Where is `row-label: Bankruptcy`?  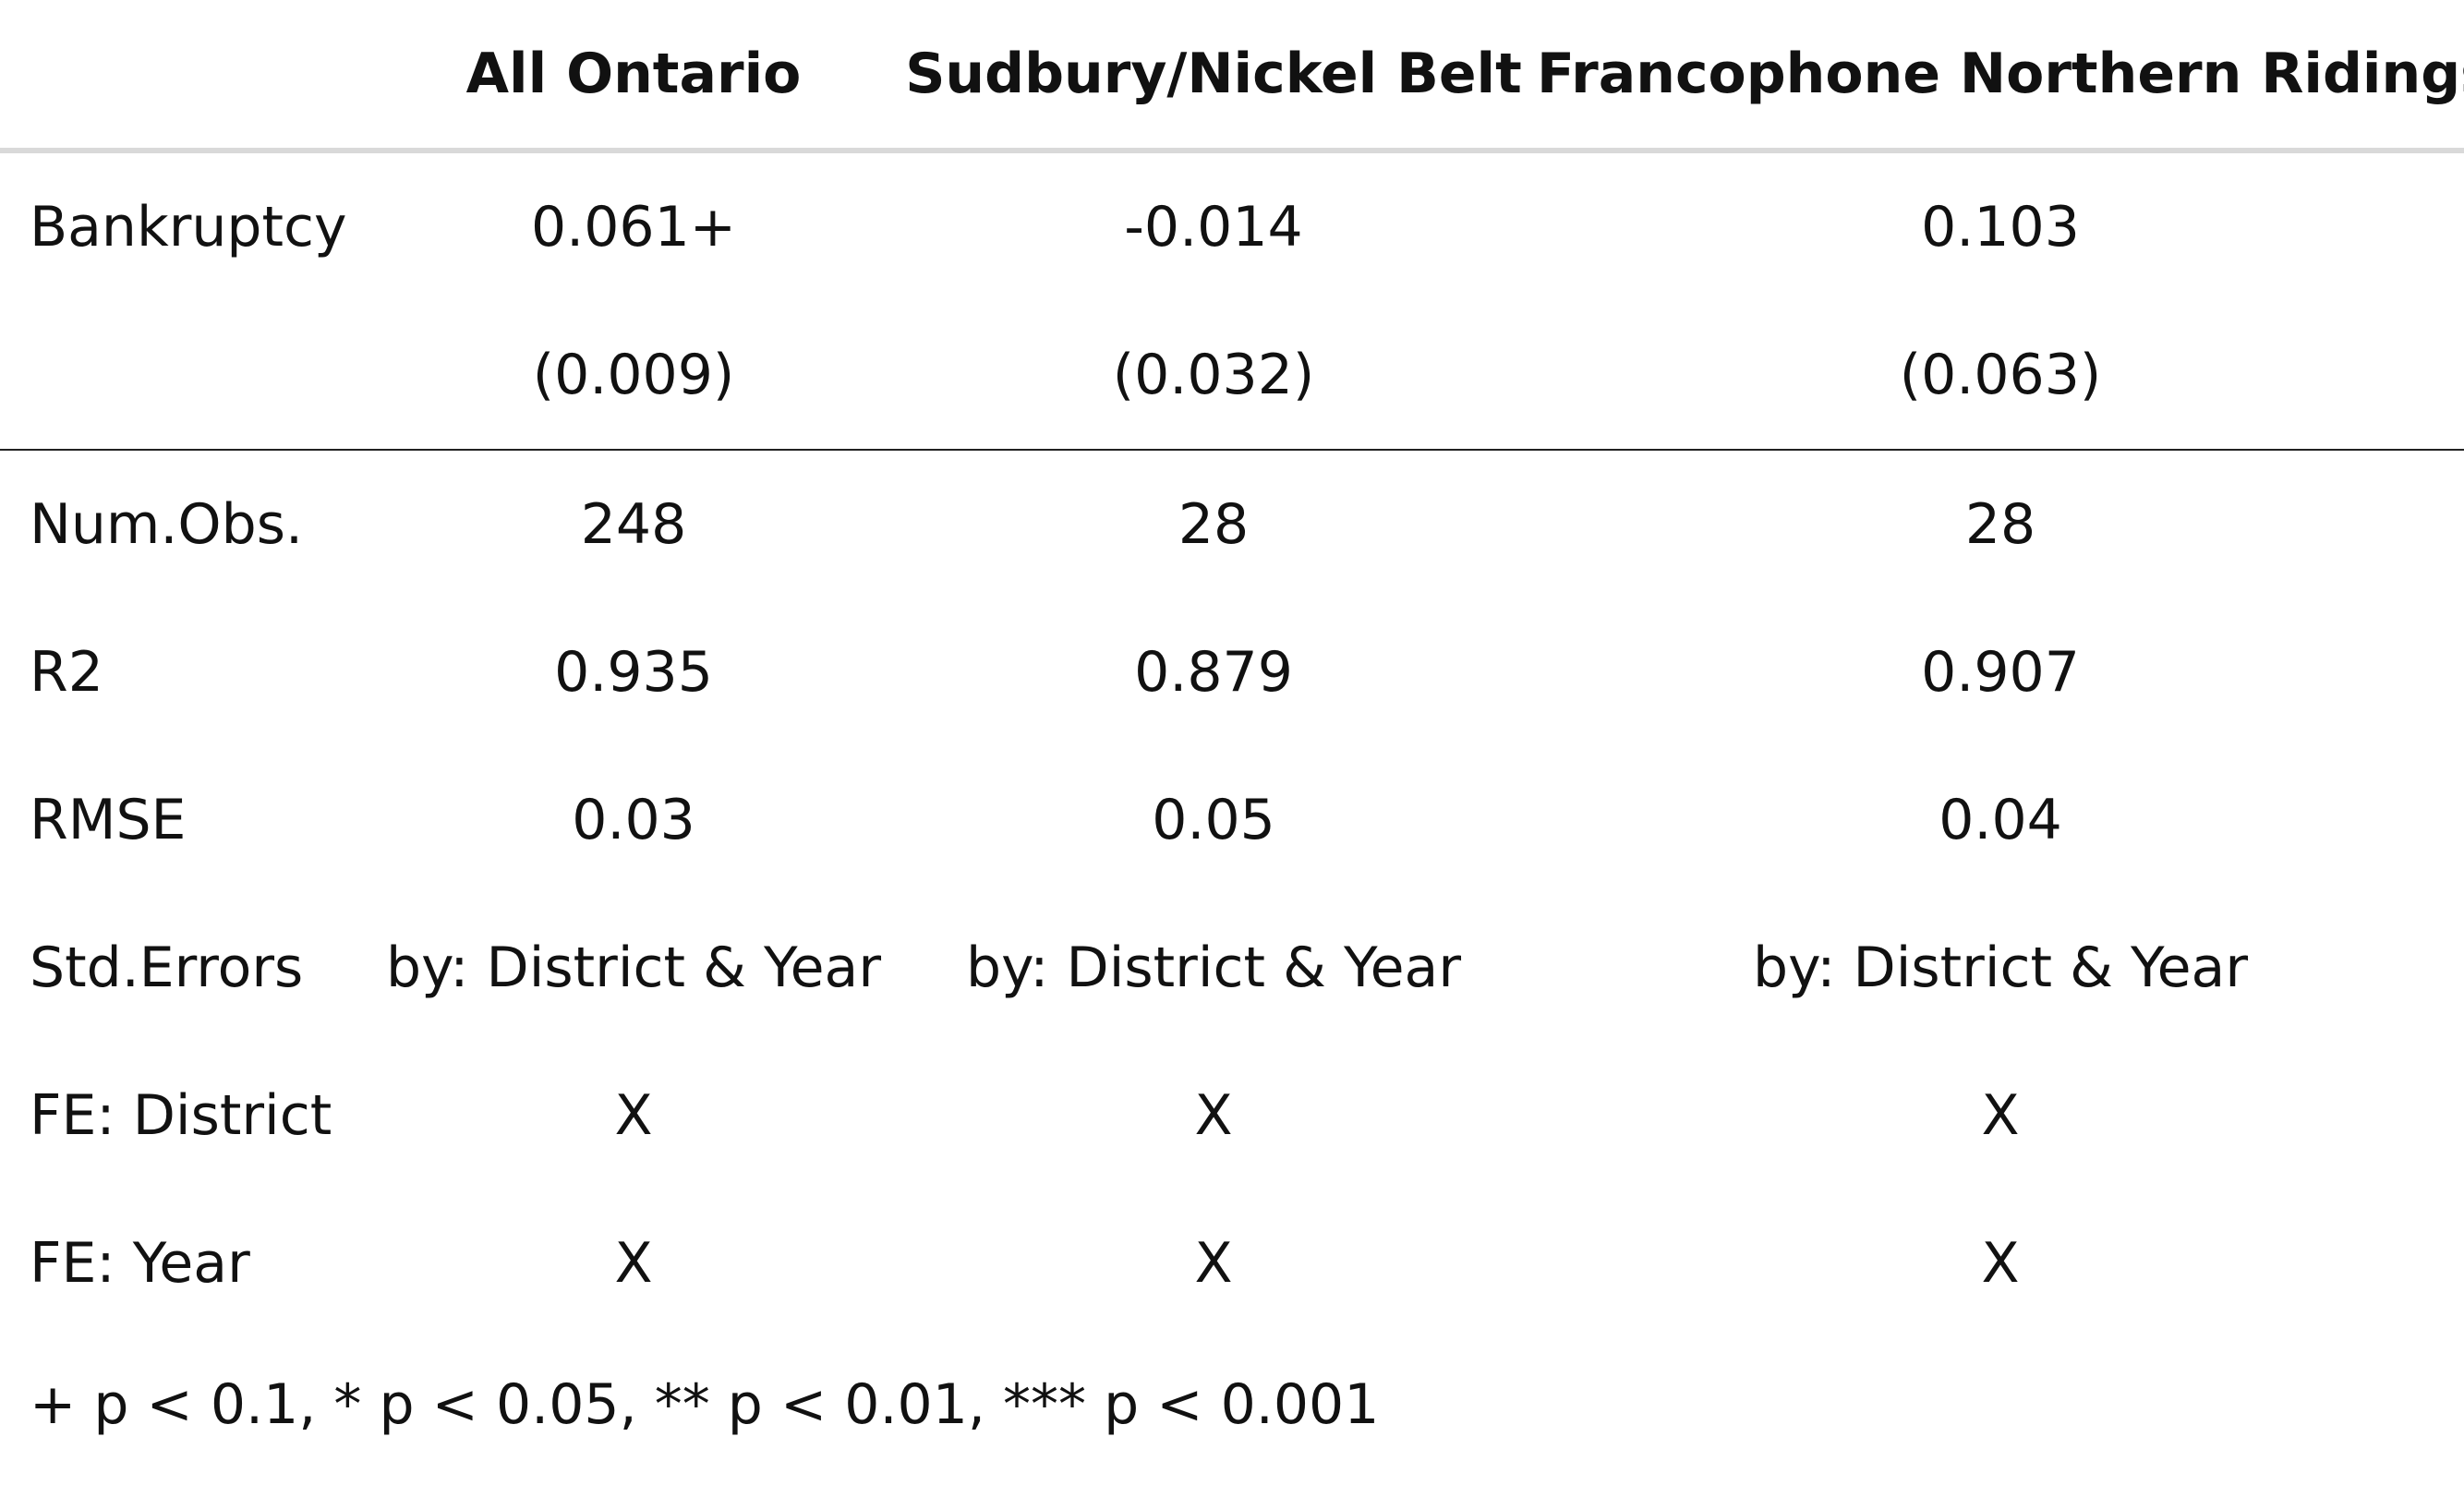
row-label: Bankruptcy is located at coordinates (189, 227).